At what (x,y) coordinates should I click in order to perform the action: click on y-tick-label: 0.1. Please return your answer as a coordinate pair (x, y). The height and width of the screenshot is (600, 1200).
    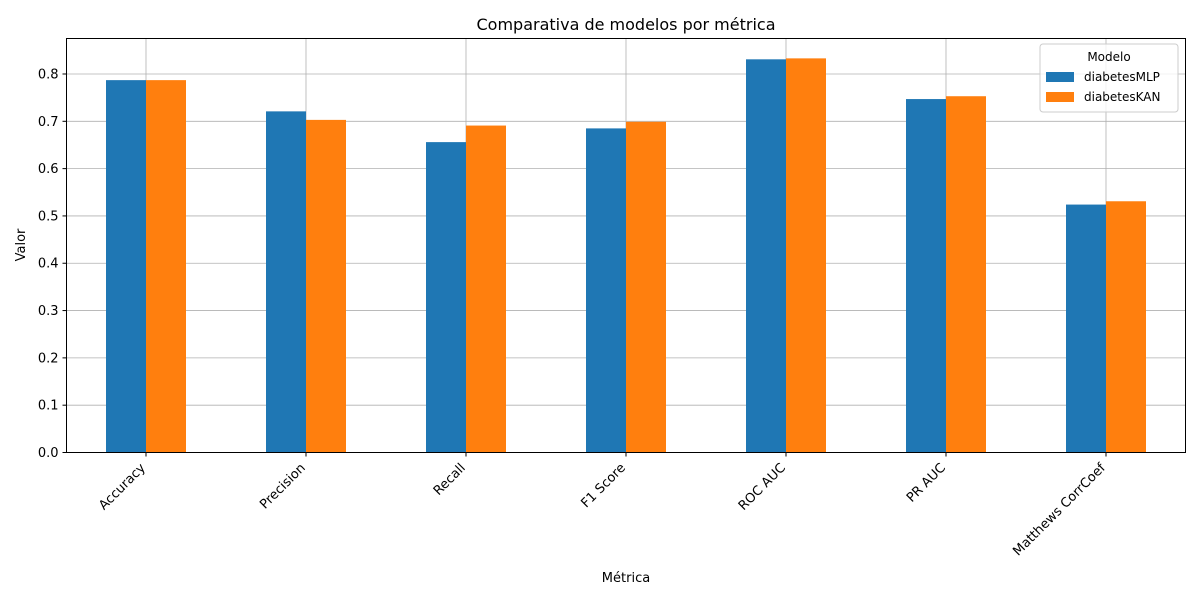
    Looking at the image, I should click on (48, 406).